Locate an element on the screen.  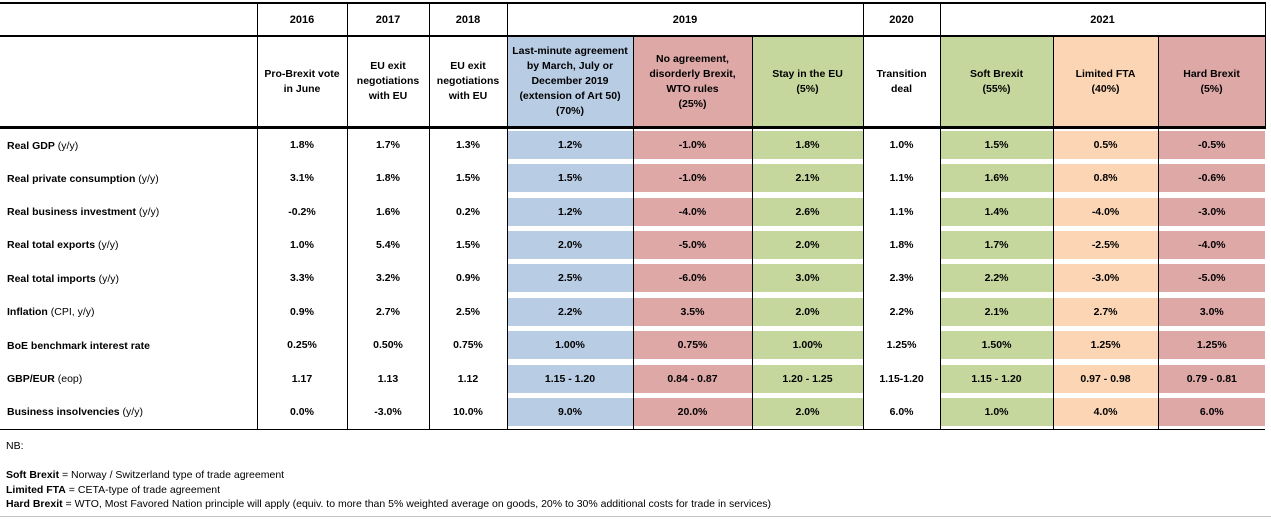
row-label-note: (y/y) is located at coordinates (107, 245).